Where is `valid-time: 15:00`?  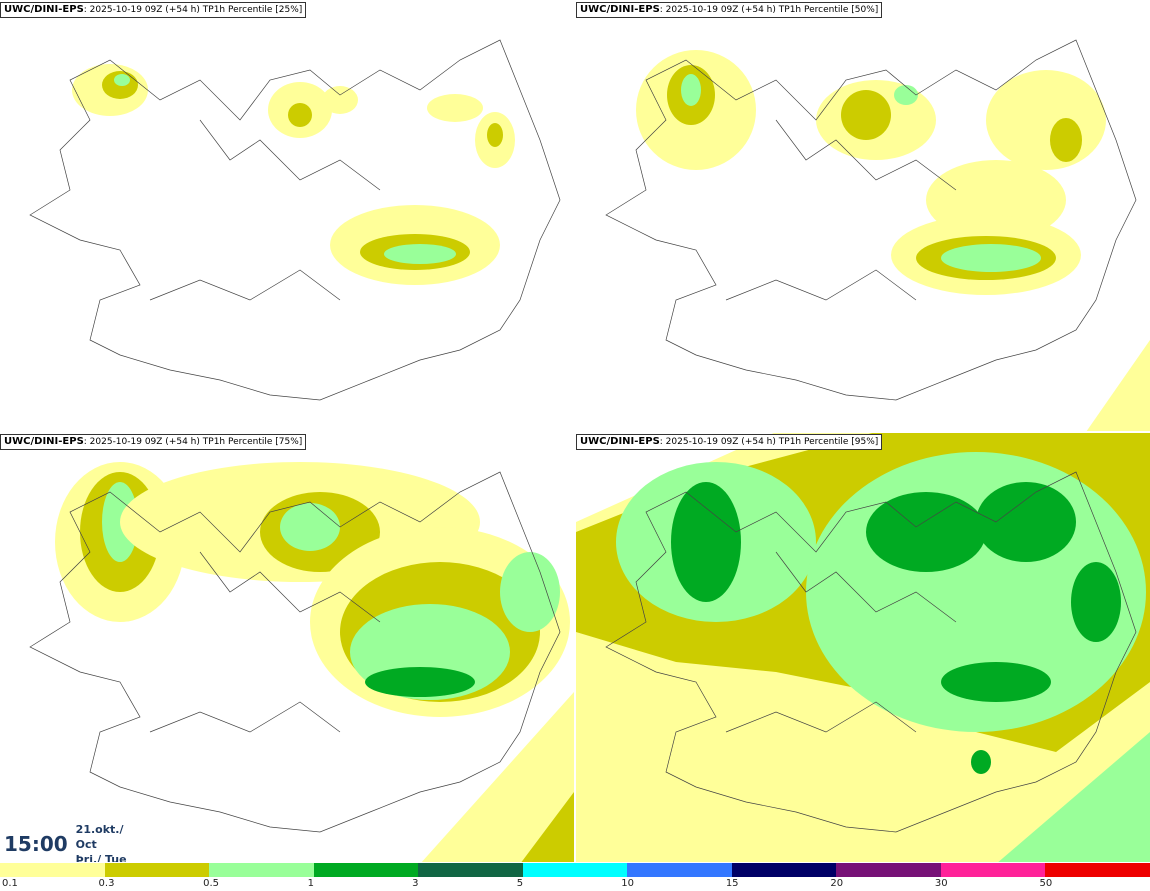 valid-time: 15:00 is located at coordinates (36, 844).